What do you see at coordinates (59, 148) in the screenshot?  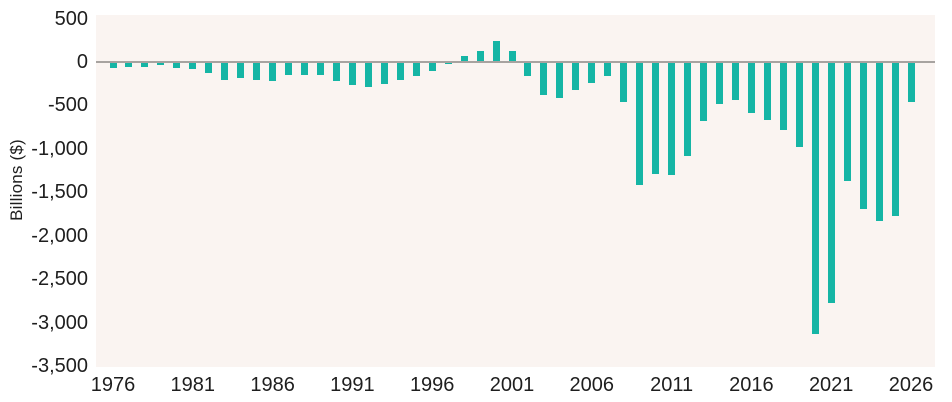 I see `y-tick-label--1000: -1,000` at bounding box center [59, 148].